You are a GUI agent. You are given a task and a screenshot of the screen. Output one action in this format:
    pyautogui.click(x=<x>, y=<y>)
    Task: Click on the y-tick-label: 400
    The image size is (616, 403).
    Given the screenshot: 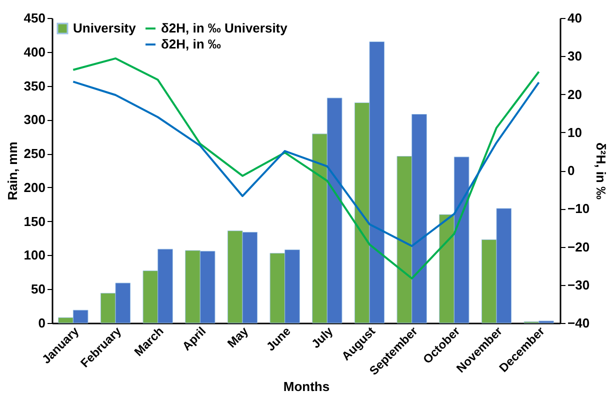 What is the action you would take?
    pyautogui.click(x=35, y=52)
    